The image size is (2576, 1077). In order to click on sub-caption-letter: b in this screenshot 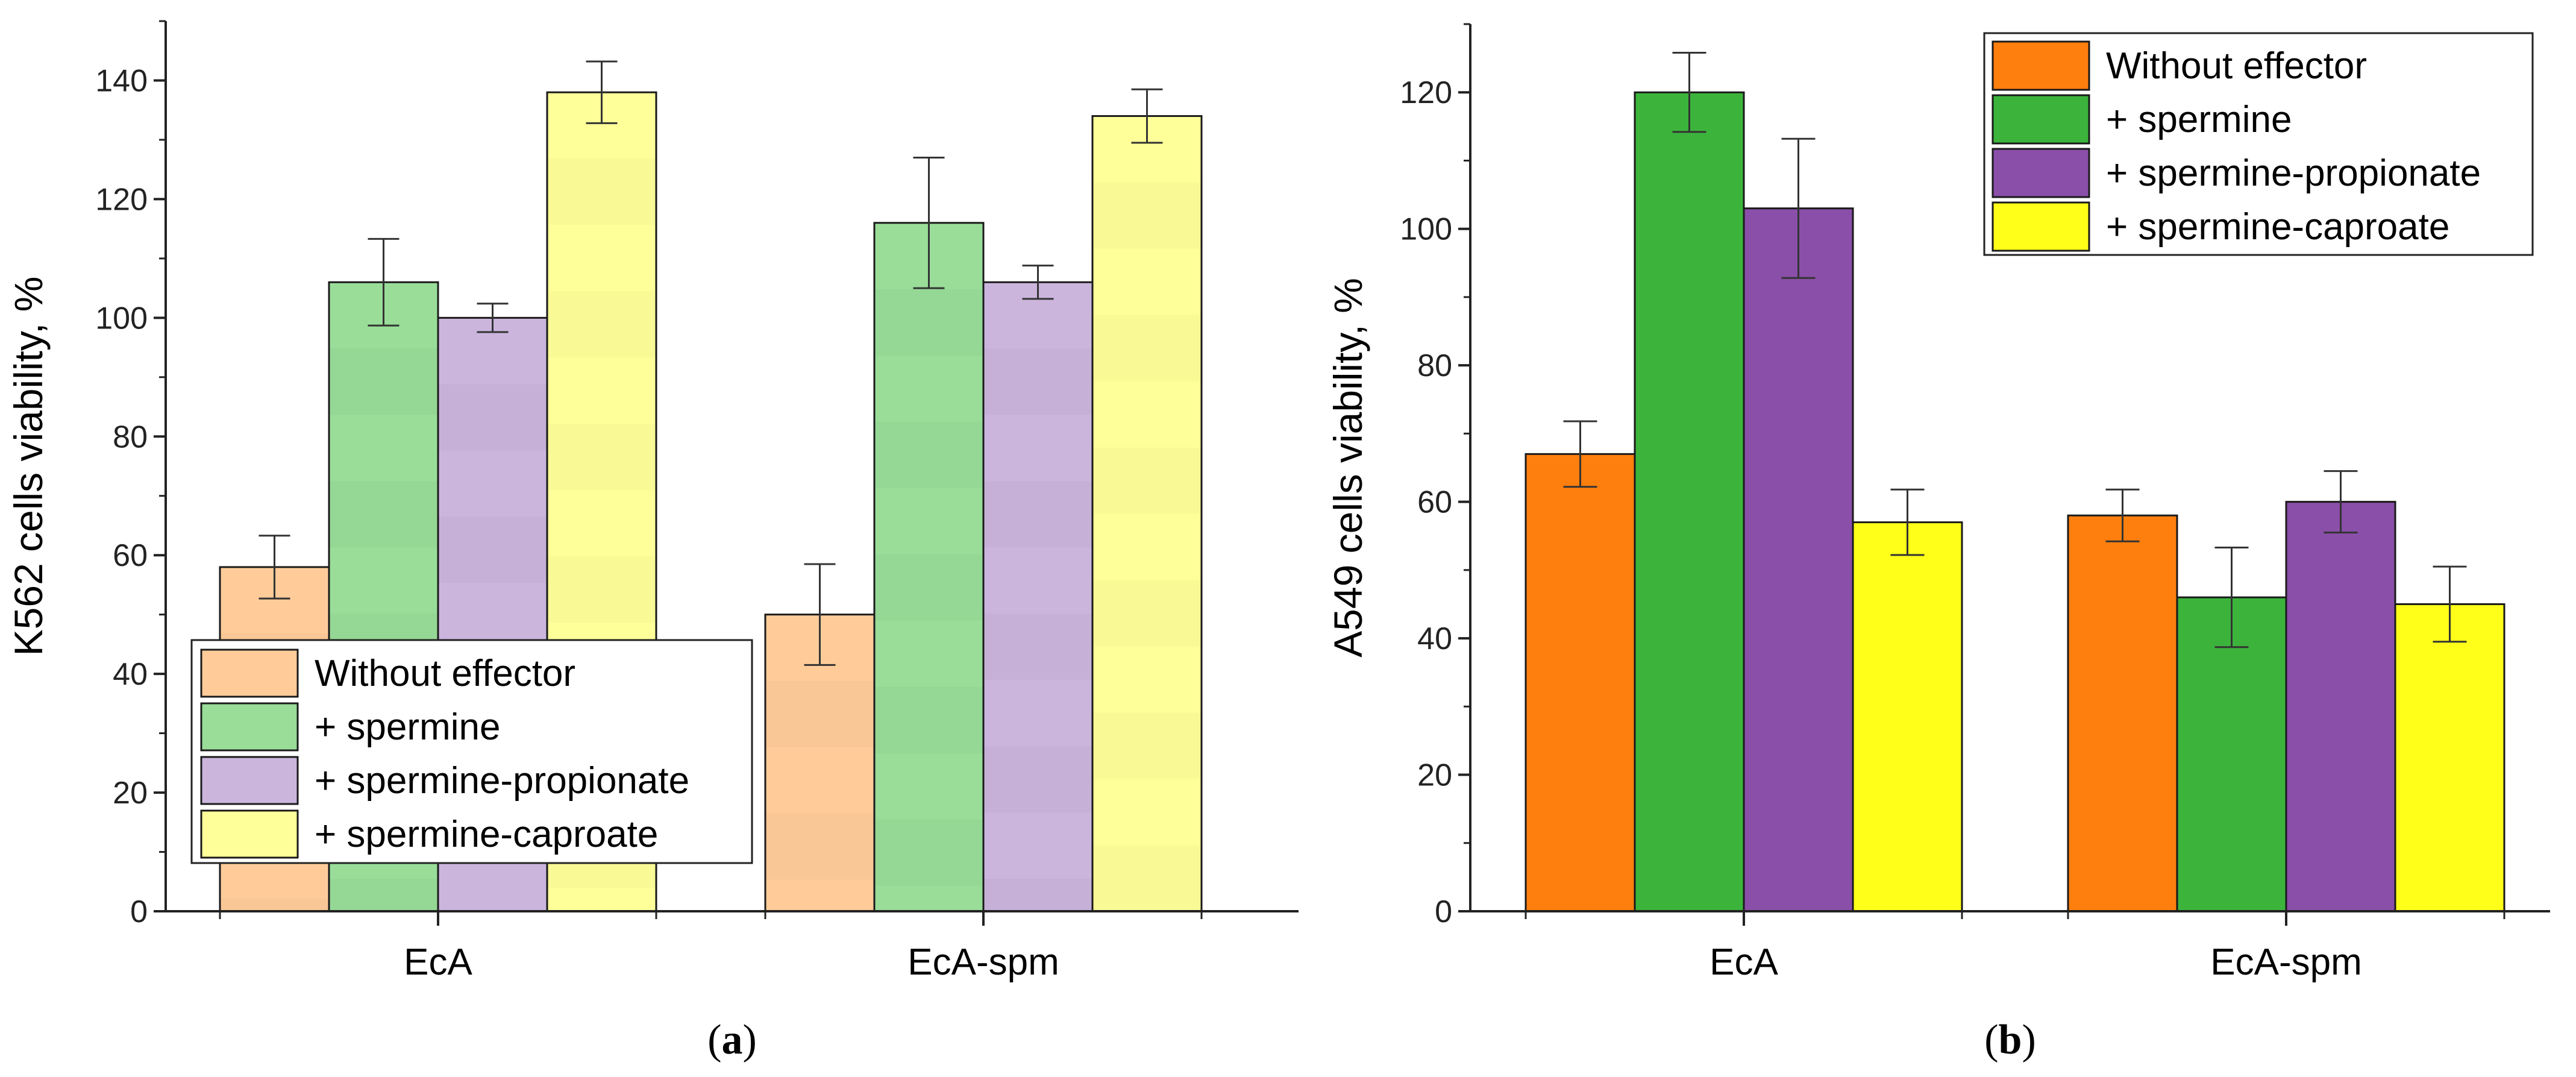, I will do `click(2010, 1040)`.